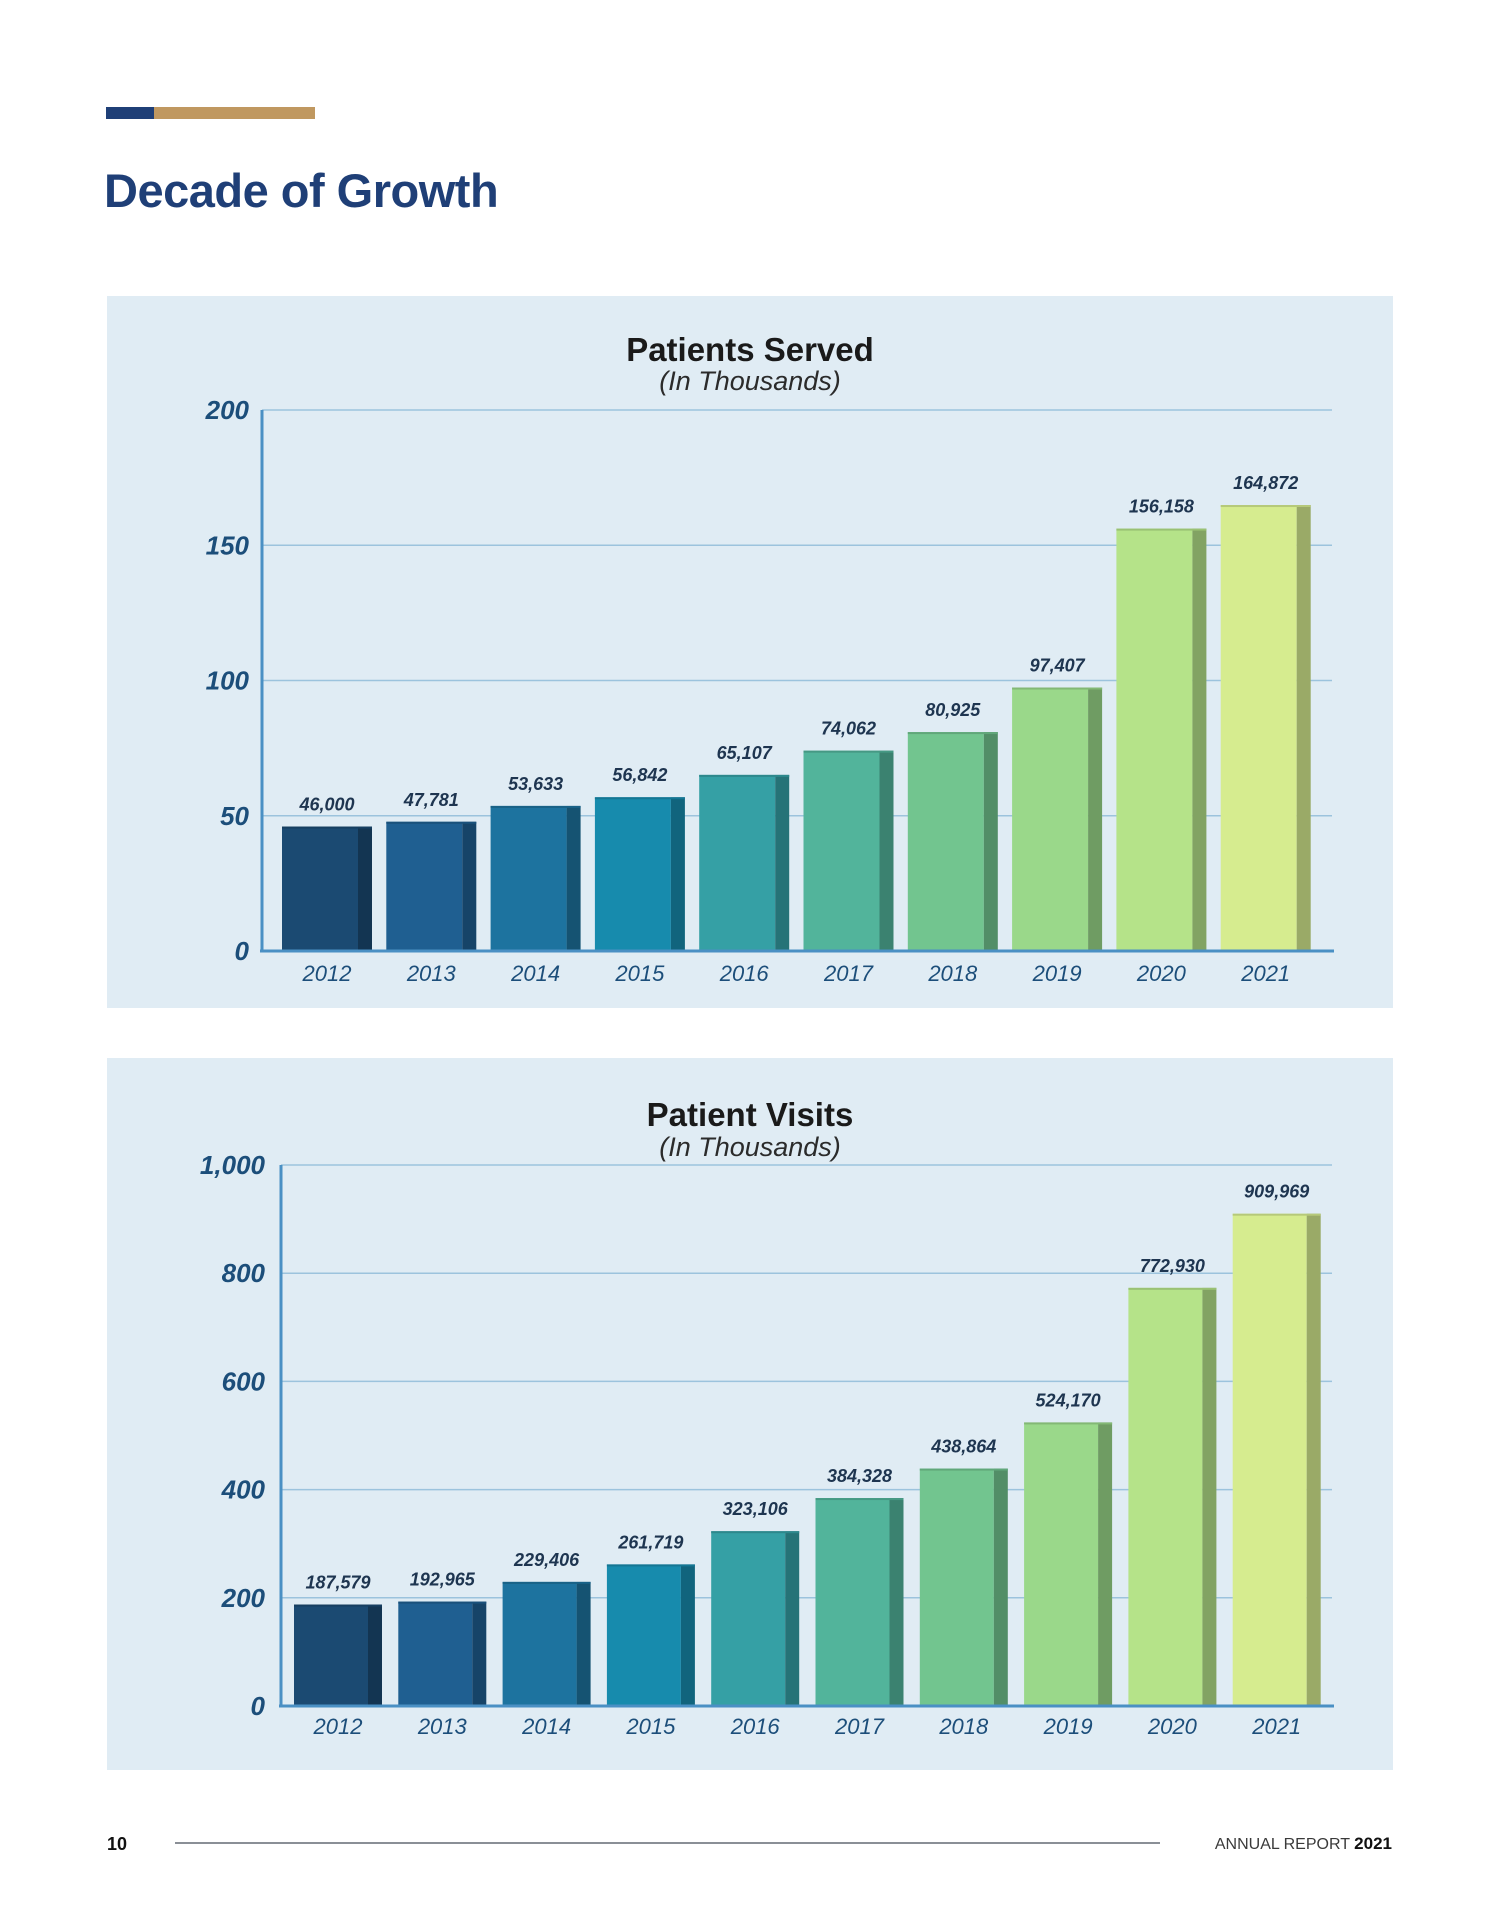 This screenshot has height=1920, width=1494. Describe the element at coordinates (431, 800) in the screenshot. I see `data-label: 47,781` at that location.